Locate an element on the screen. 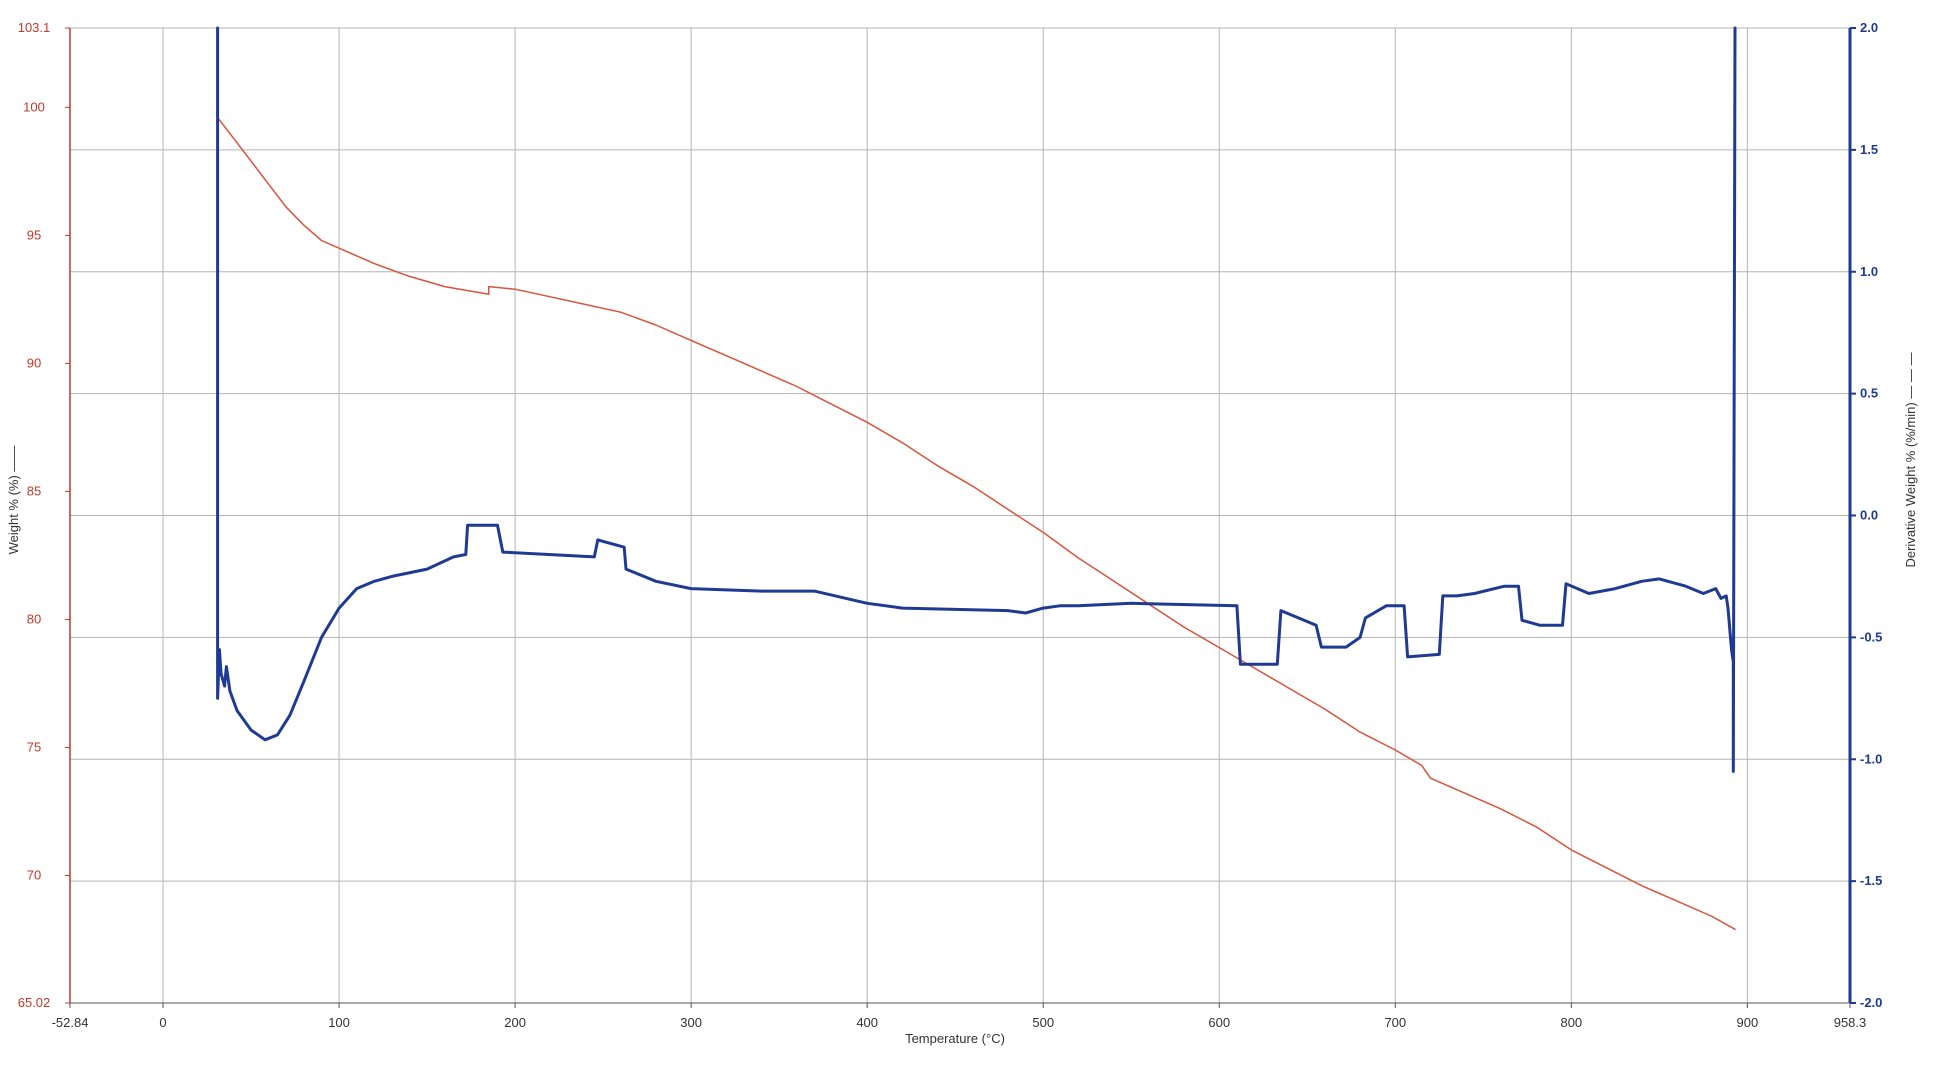 This screenshot has height=1077, width=1937. y-right-tick-label: -2.0 is located at coordinates (1871, 1002).